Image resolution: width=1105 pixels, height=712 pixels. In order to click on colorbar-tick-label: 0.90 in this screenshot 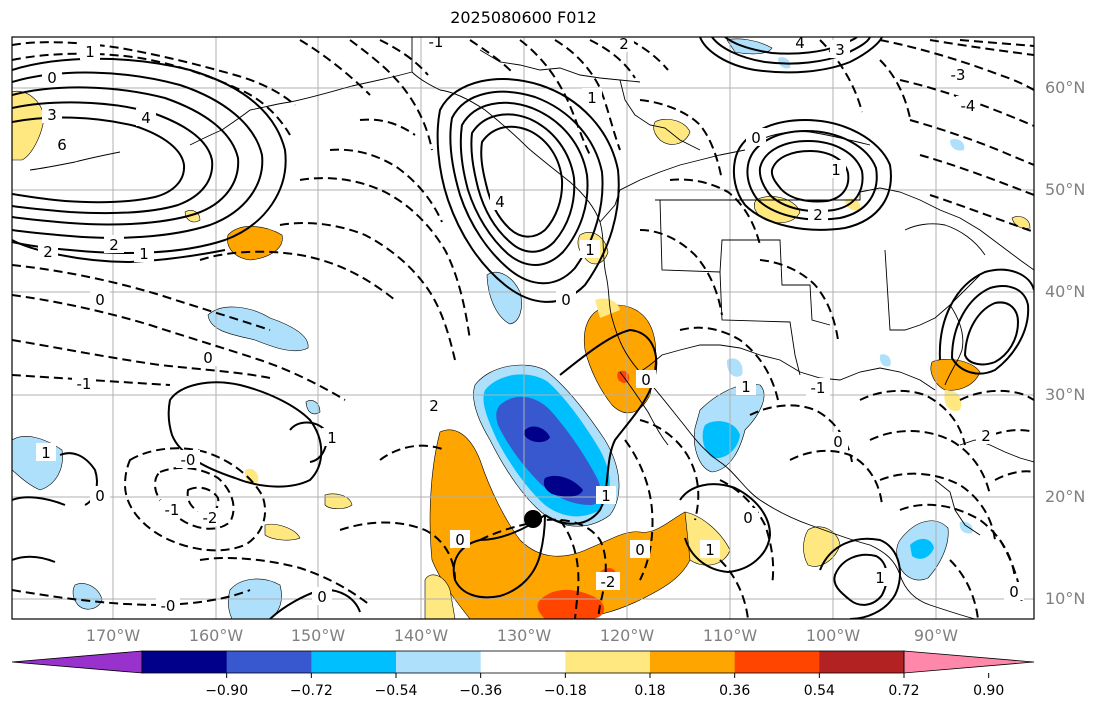, I will do `click(989, 691)`.